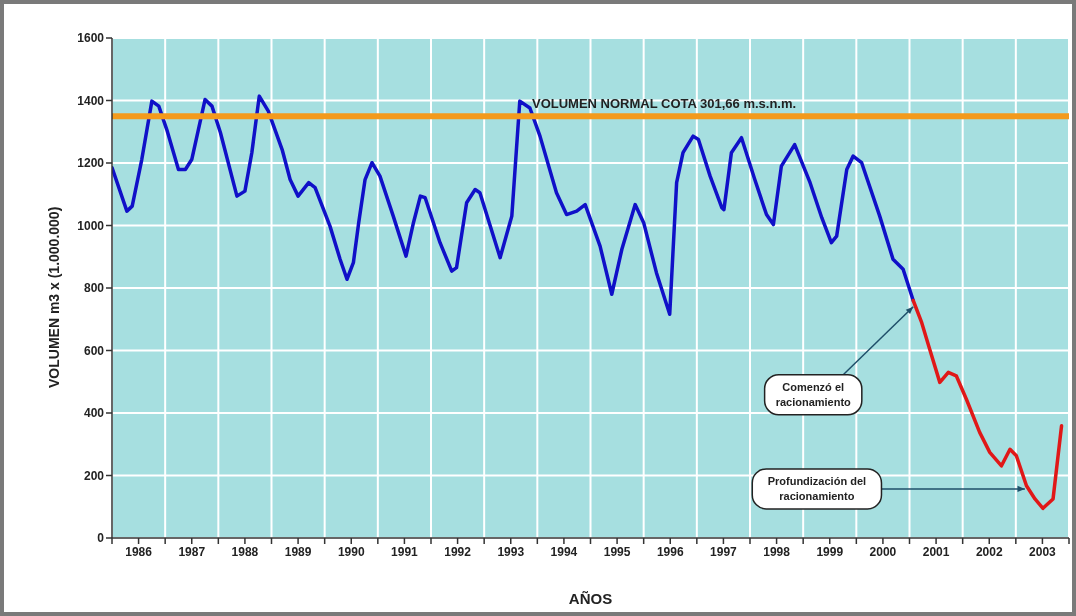 Image resolution: width=1076 pixels, height=616 pixels. What do you see at coordinates (91, 225) in the screenshot?
I see `y-tick-label: 1000` at bounding box center [91, 225].